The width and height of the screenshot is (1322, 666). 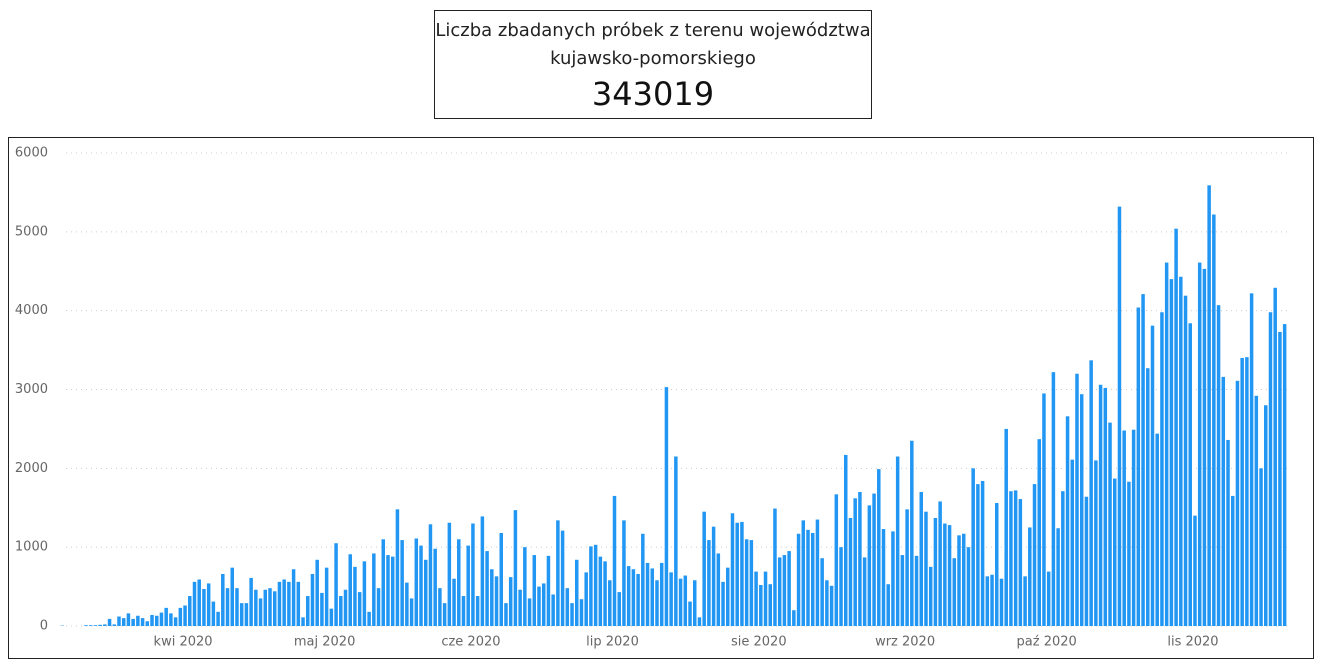 What do you see at coordinates (31, 547) in the screenshot?
I see `y-tick-label: 1000` at bounding box center [31, 547].